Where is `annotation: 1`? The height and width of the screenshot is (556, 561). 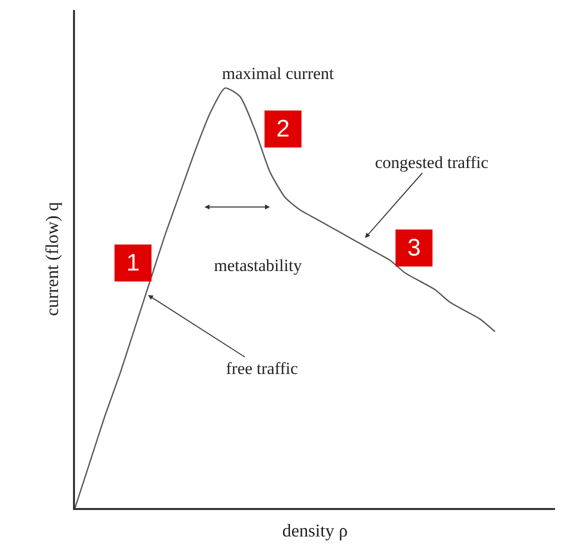
annotation: 1 is located at coordinates (133, 263).